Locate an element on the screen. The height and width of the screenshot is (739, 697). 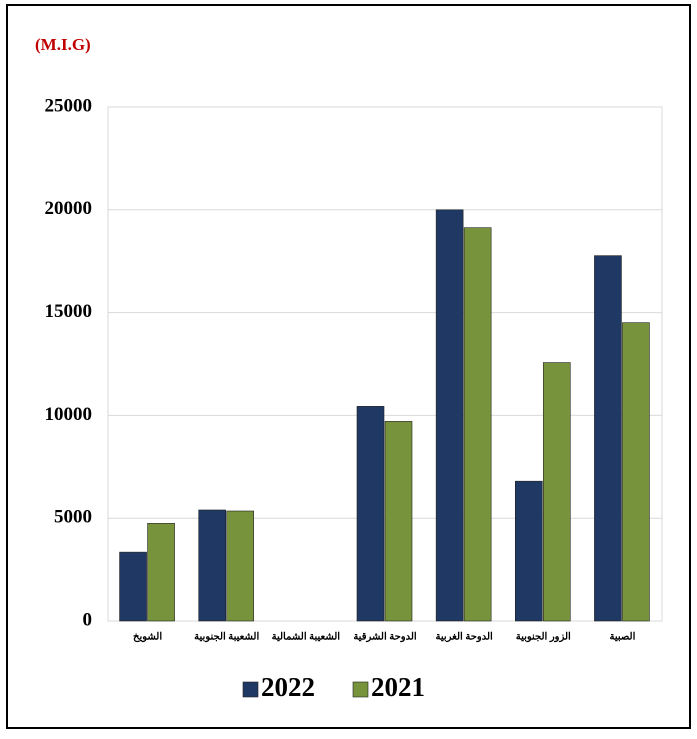
y-tick-label: 0 is located at coordinates (88, 619).